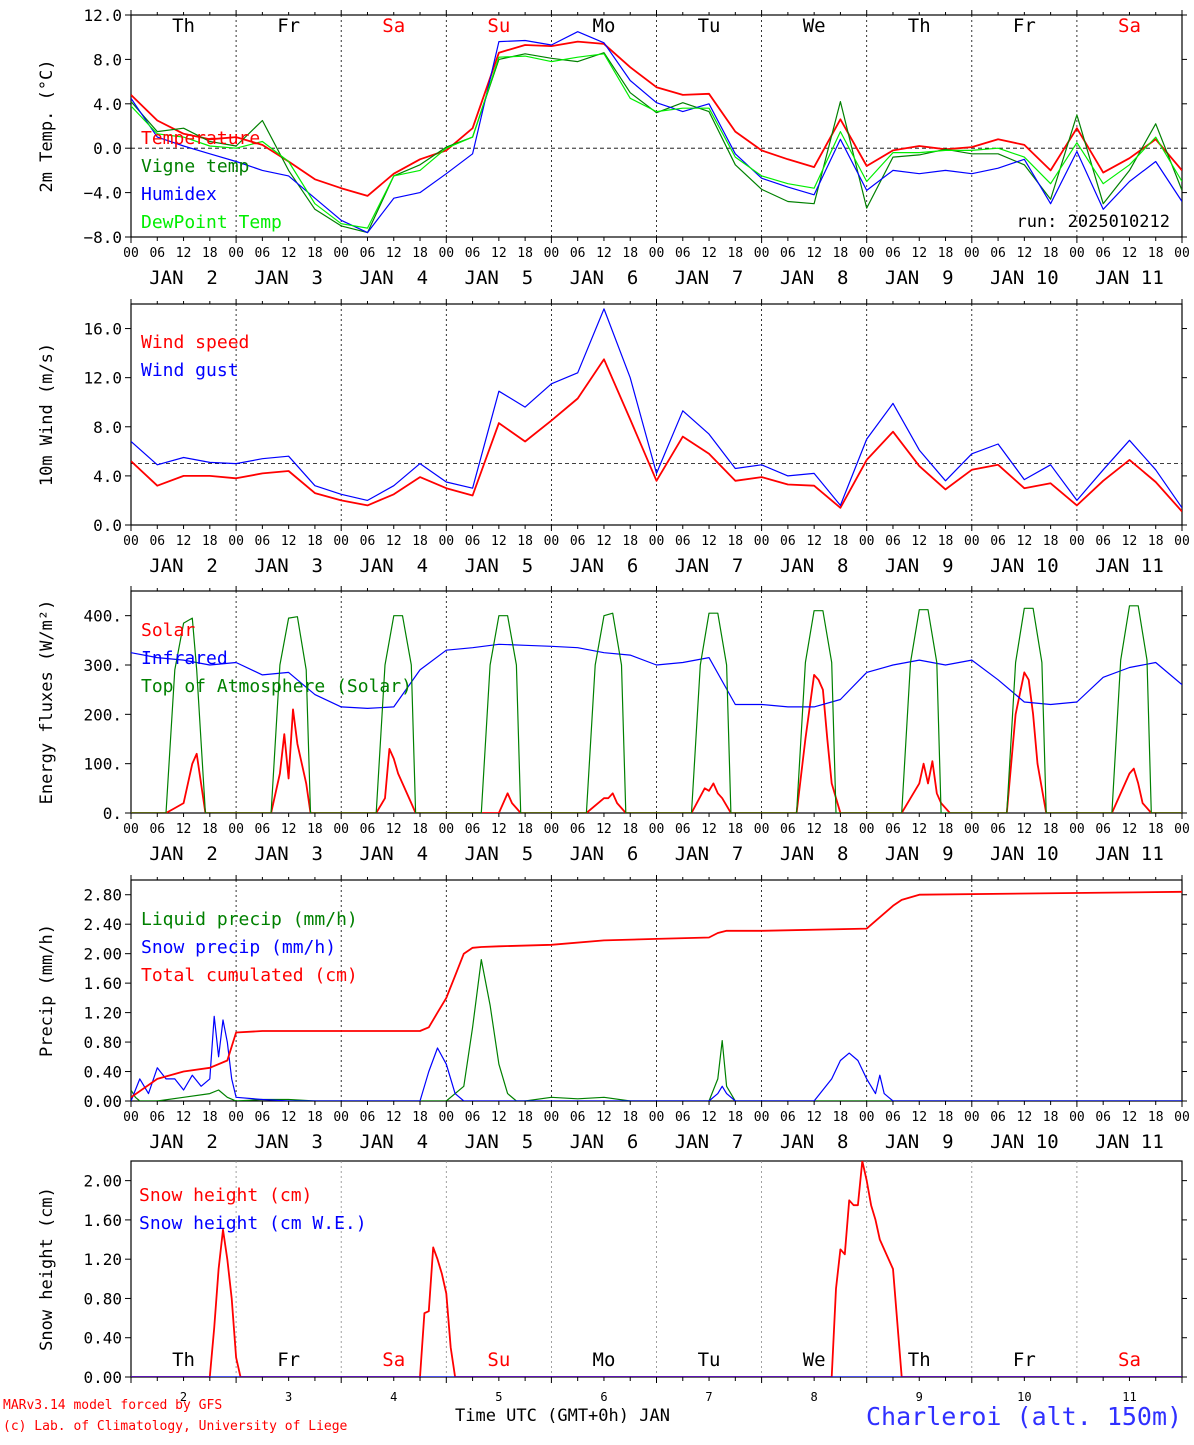 The height and width of the screenshot is (1445, 1194). What do you see at coordinates (253, 1223) in the screenshot?
I see `legend-entry: Snow height (cm W.E.)` at bounding box center [253, 1223].